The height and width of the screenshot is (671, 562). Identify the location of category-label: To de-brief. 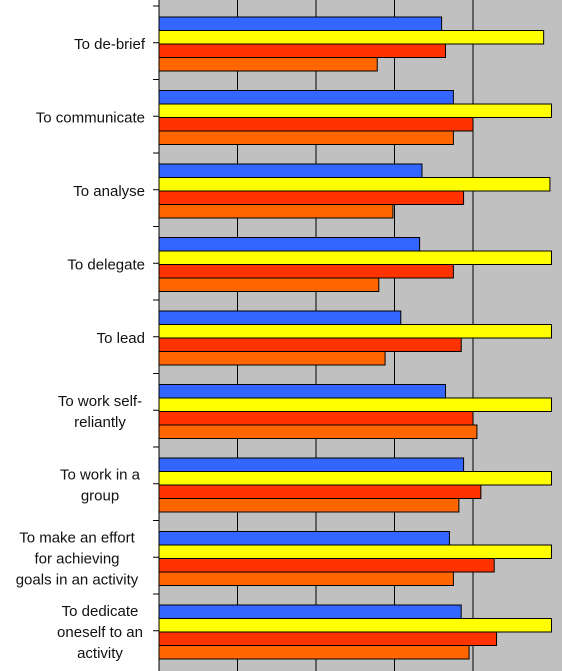
(110, 44).